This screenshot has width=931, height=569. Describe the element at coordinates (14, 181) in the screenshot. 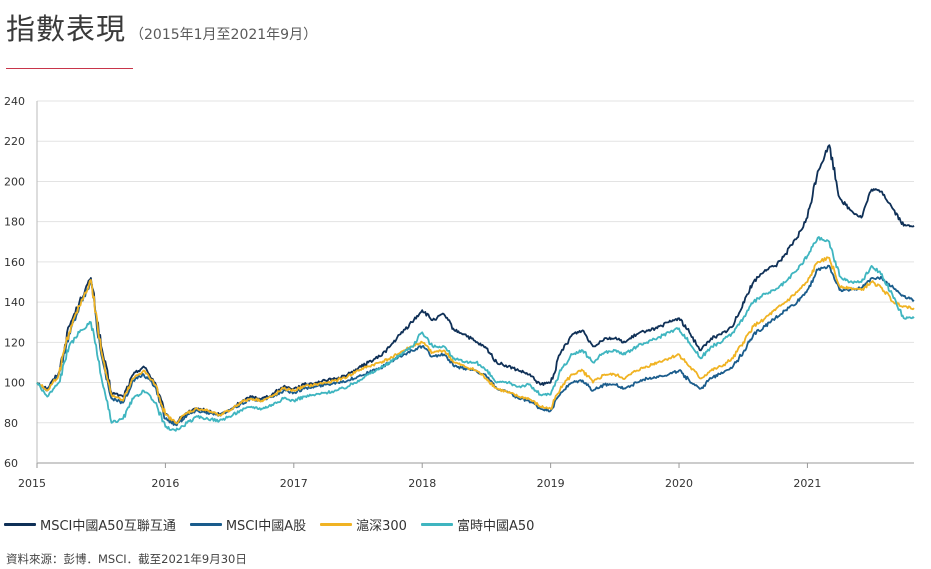

I see `y-tick-label: 200` at that location.